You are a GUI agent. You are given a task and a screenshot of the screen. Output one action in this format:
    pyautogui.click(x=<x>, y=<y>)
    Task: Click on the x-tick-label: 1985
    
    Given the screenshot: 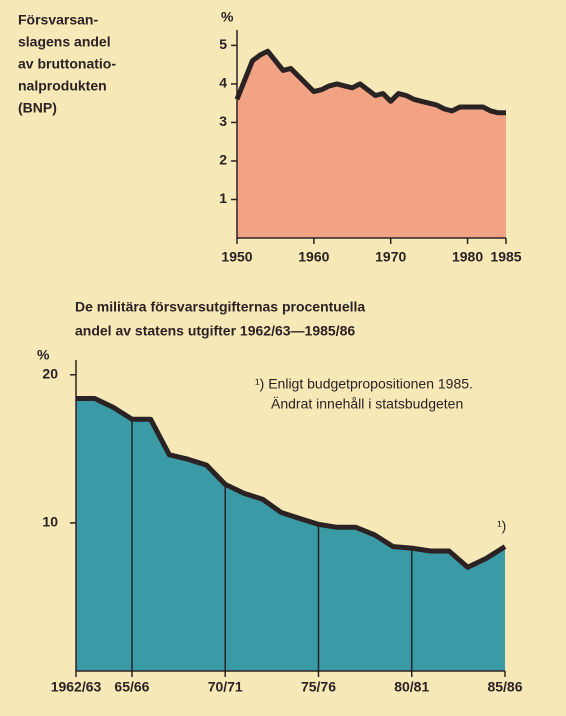 What is the action you would take?
    pyautogui.click(x=505, y=257)
    